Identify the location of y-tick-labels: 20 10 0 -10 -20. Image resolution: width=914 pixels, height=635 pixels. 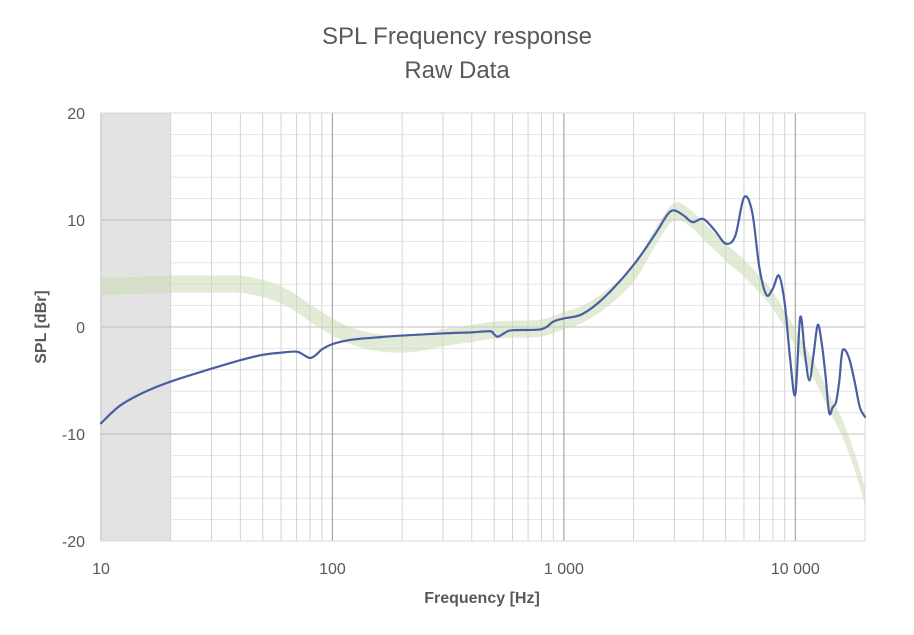
(73, 328).